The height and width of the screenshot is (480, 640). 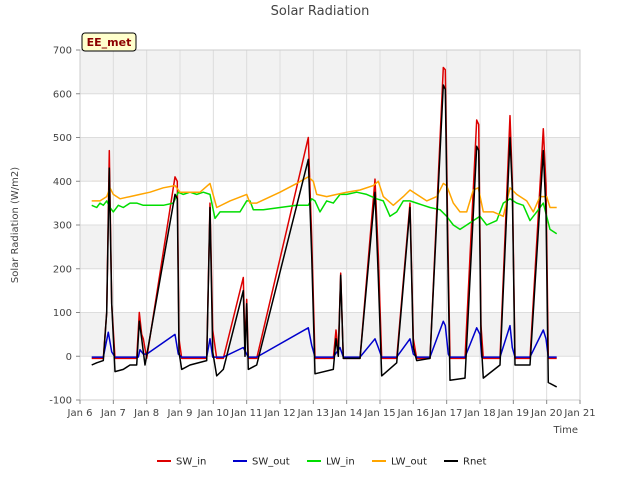 I want to click on x-tick-label: Jan 19, so click(x=513, y=413).